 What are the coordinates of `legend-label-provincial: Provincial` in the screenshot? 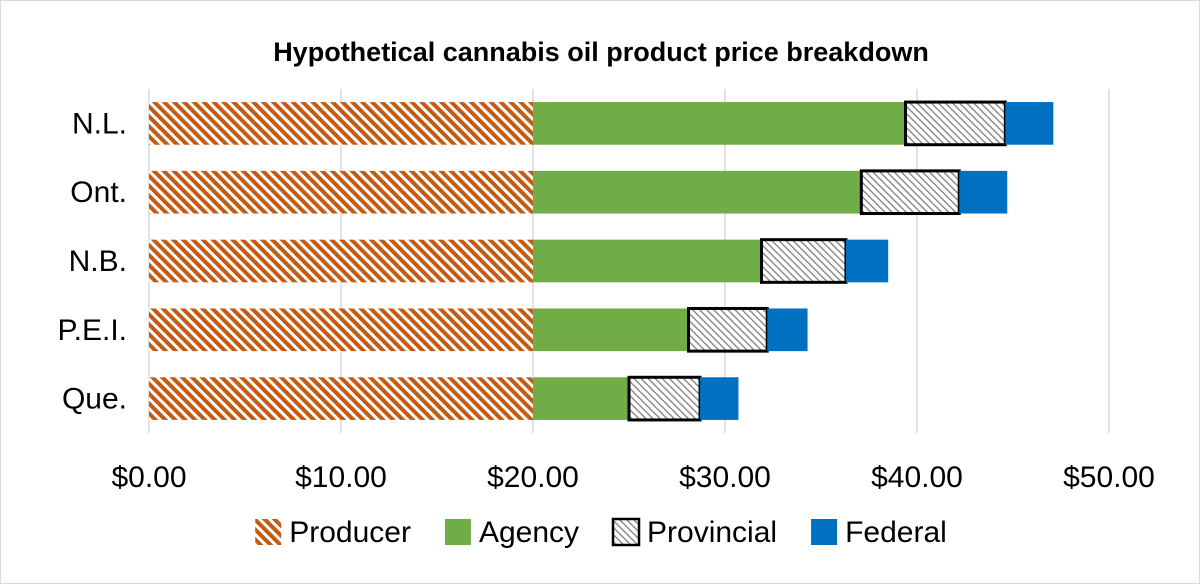 It's located at (712, 532).